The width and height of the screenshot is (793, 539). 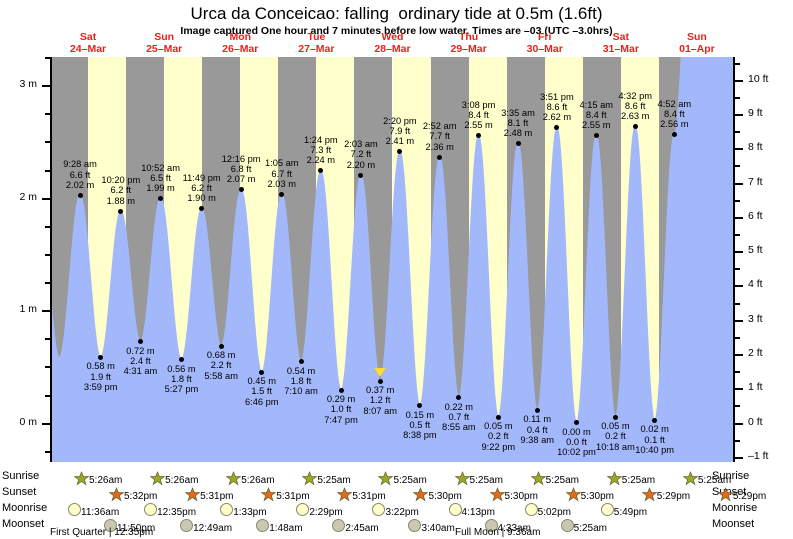 What do you see at coordinates (576, 431) in the screenshot?
I see `tide-label-line-0: 0.00 m` at bounding box center [576, 431].